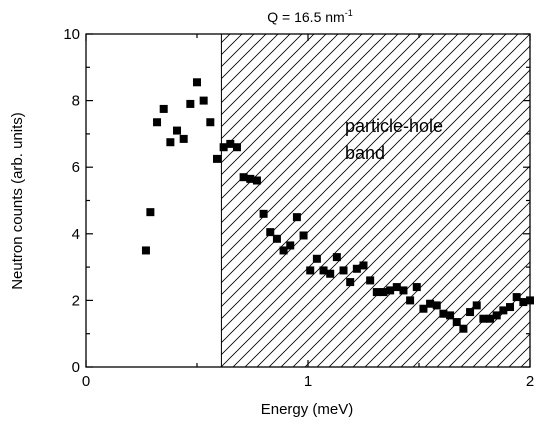 The width and height of the screenshot is (536, 423). Describe the element at coordinates (307, 409) in the screenshot. I see `x-axis-label: Energy (meV)` at that location.